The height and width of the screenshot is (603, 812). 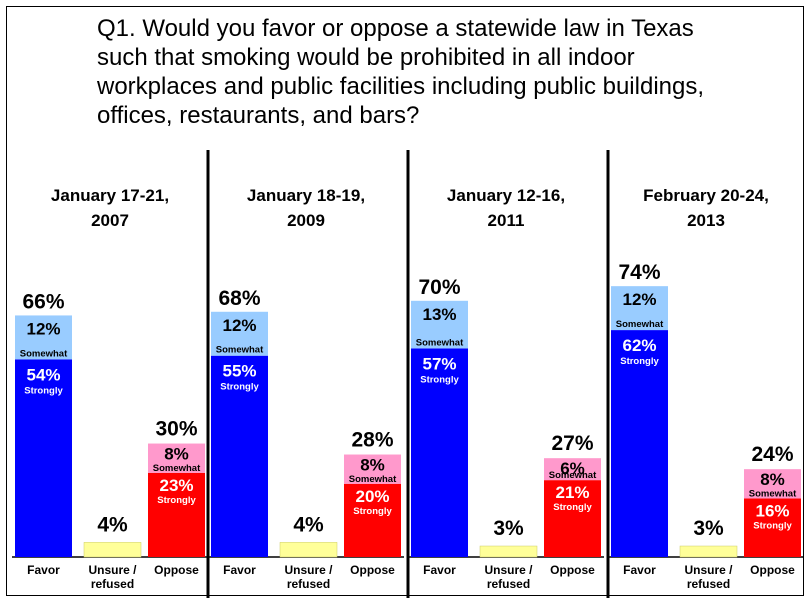 What do you see at coordinates (306, 220) in the screenshot?
I see `panel-title: 2009` at bounding box center [306, 220].